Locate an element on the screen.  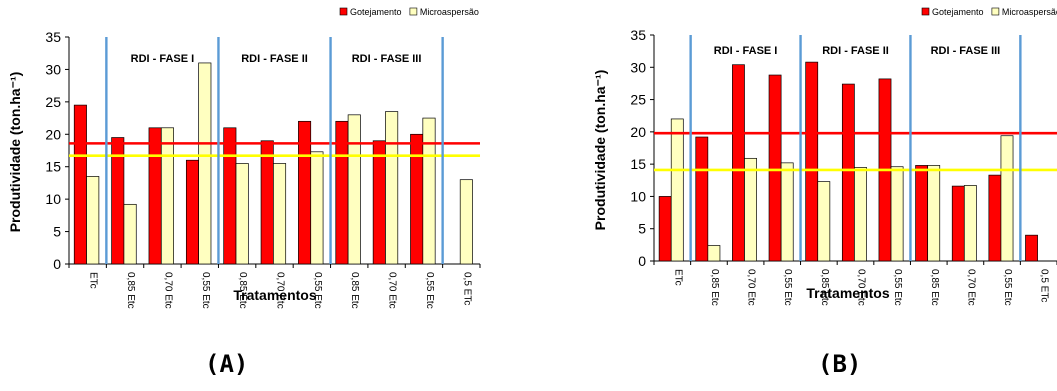
panel-label-b: (B) is located at coordinates (840, 364).